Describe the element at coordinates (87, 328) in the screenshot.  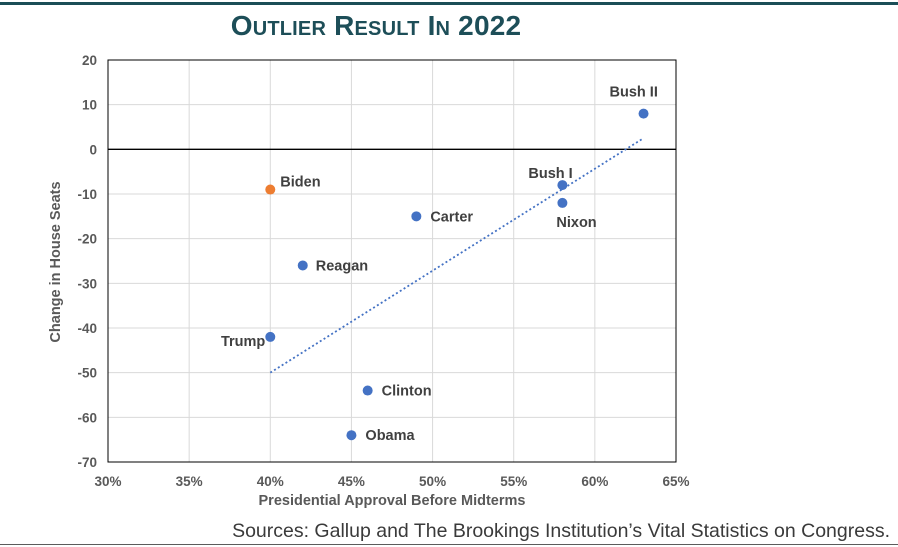
I see `y-tick-label: -40` at that location.